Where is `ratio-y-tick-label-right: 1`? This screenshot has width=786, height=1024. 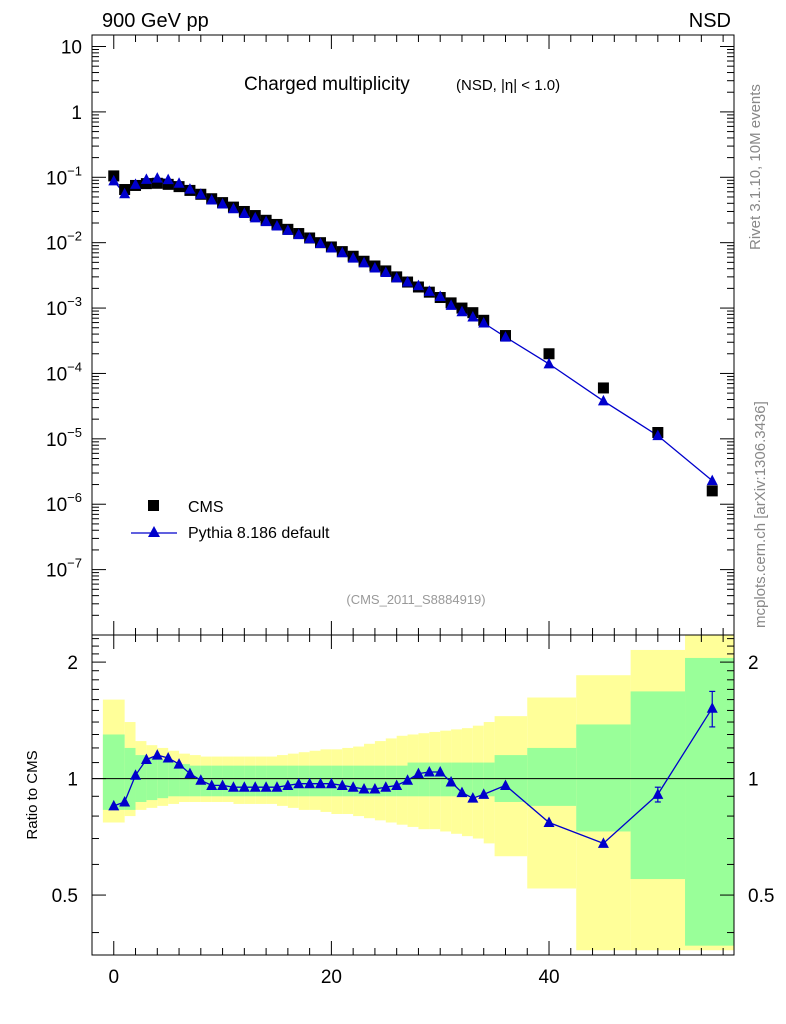
ratio-y-tick-label-right: 1 is located at coordinates (753, 780).